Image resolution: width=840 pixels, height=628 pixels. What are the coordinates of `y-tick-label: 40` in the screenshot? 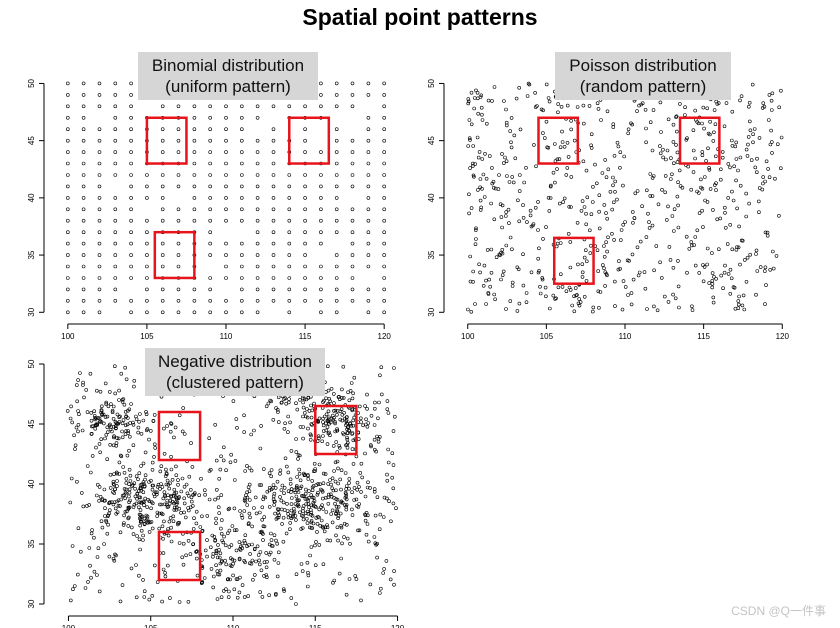 It's located at (431, 197).